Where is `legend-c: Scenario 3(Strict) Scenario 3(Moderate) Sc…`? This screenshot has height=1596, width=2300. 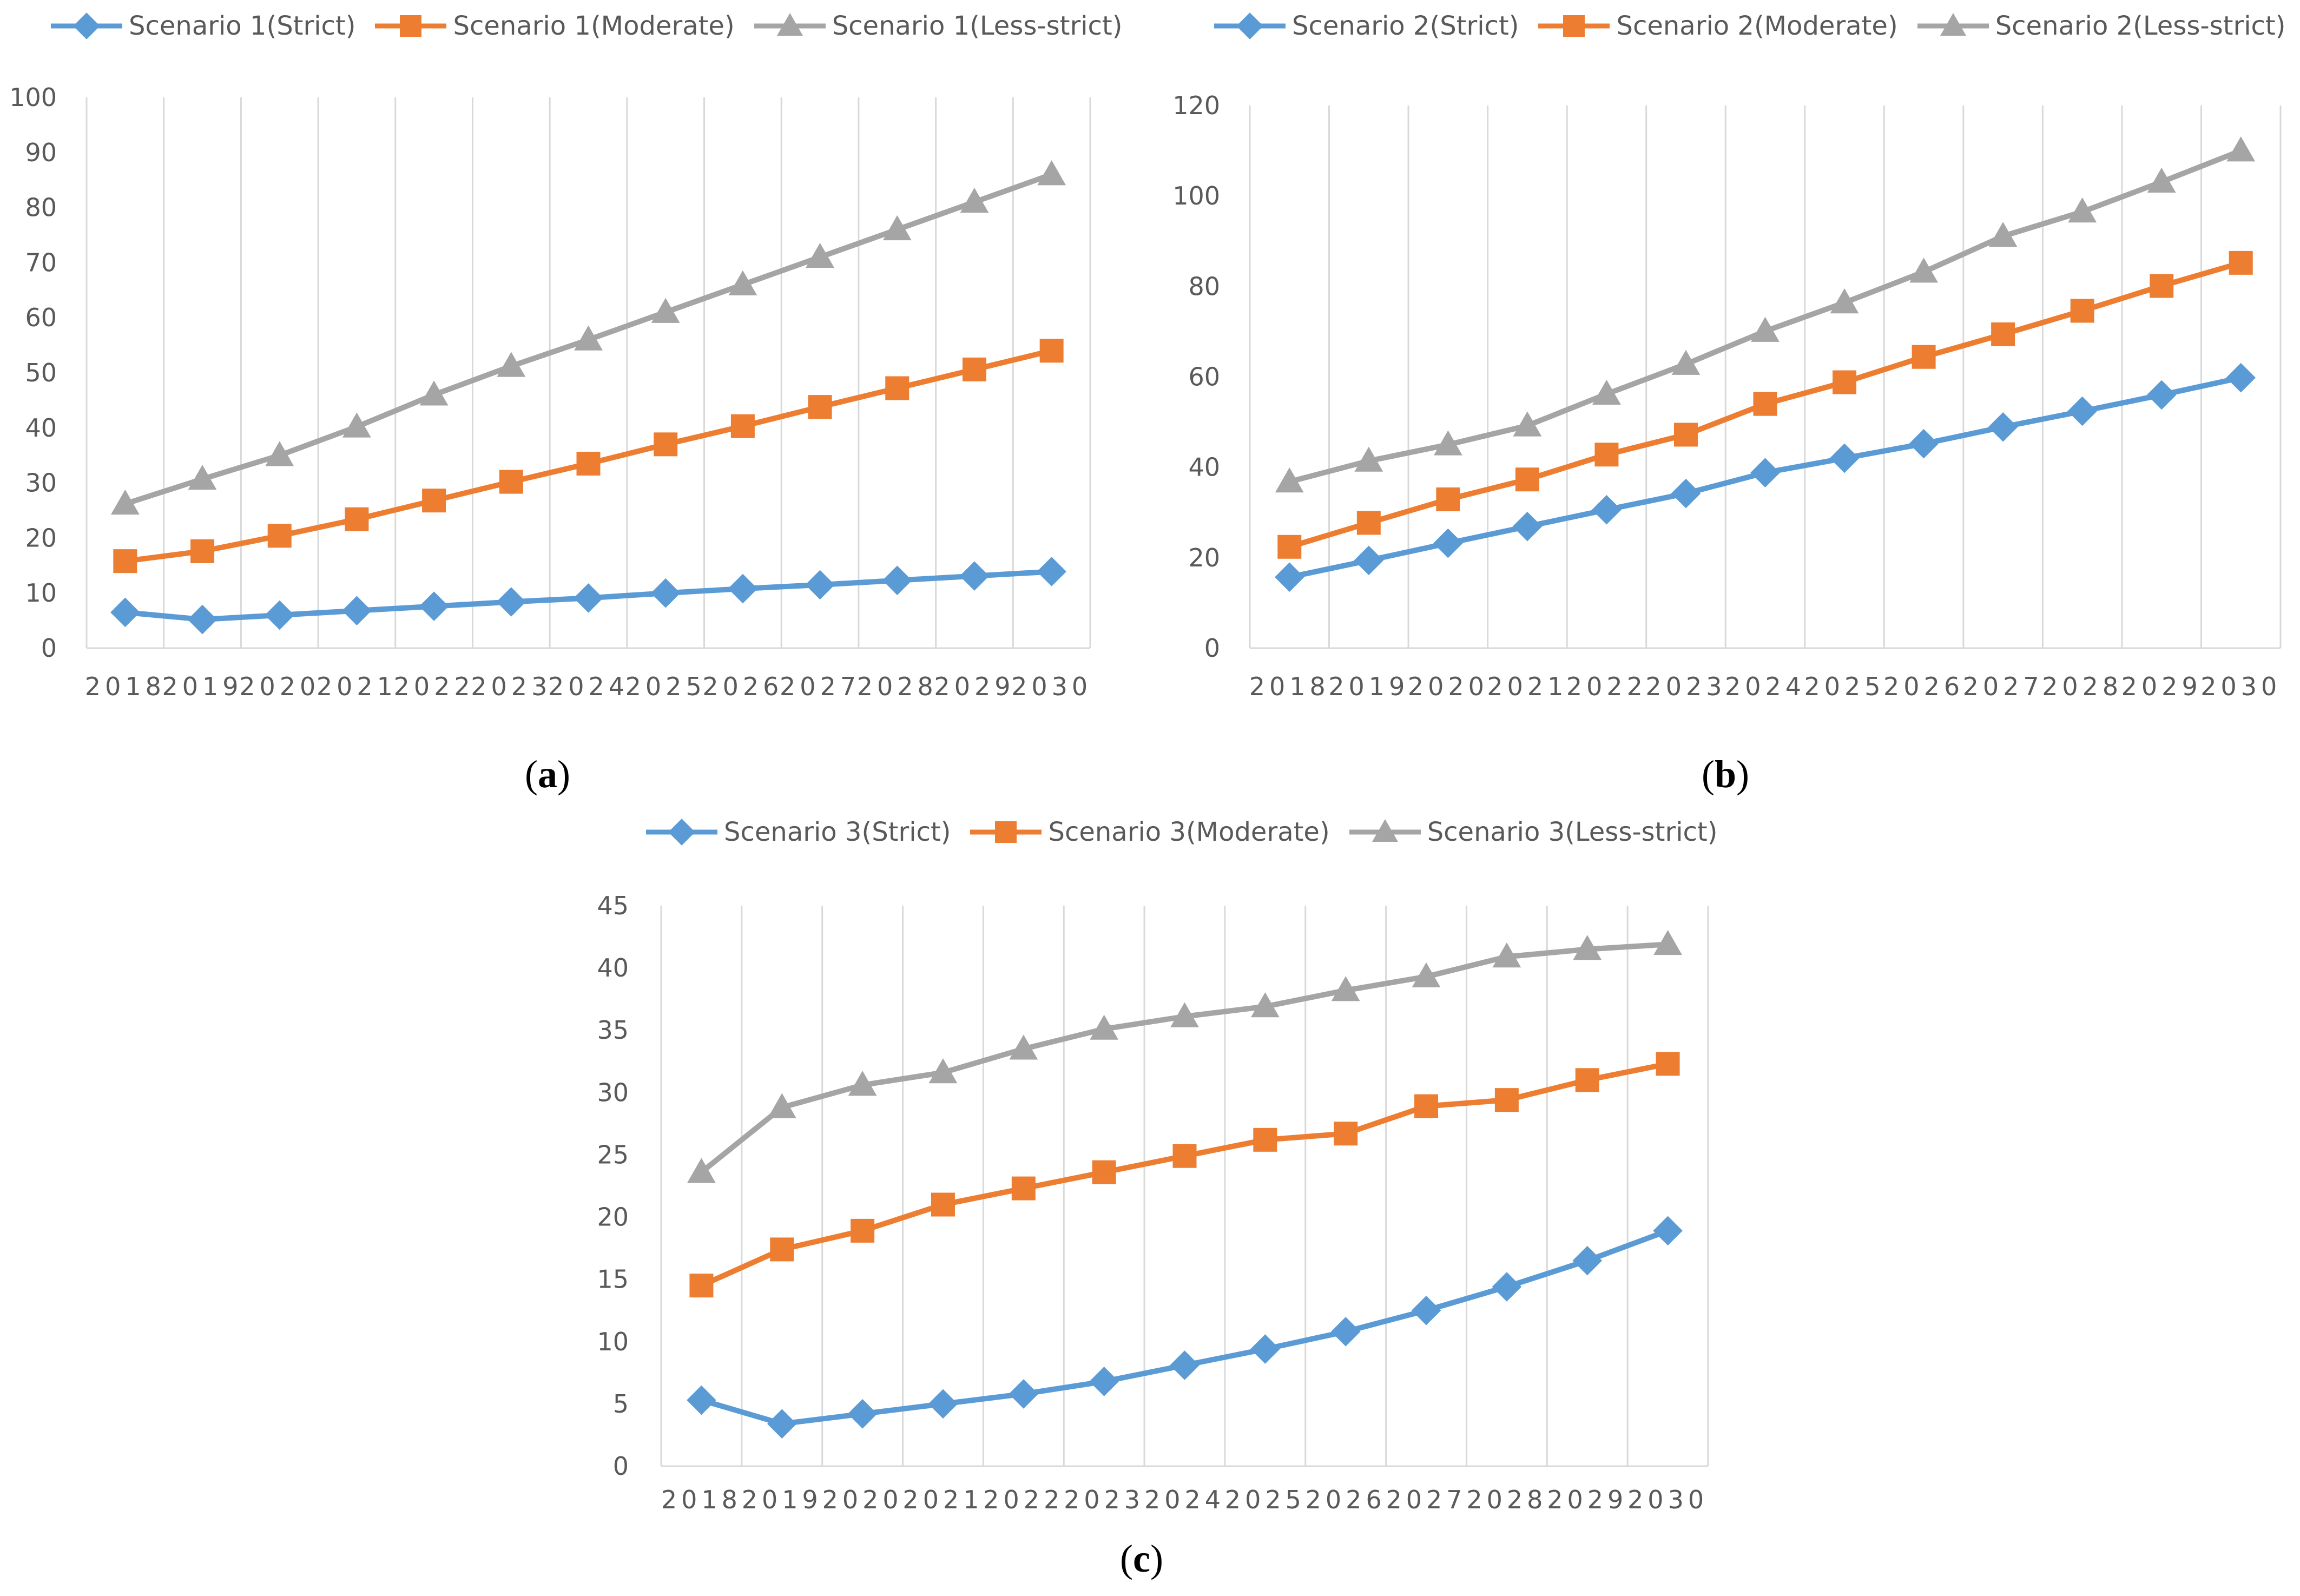 legend-c: Scenario 3(Strict) Scenario 3(Moderate) Sc… is located at coordinates (1189, 832).